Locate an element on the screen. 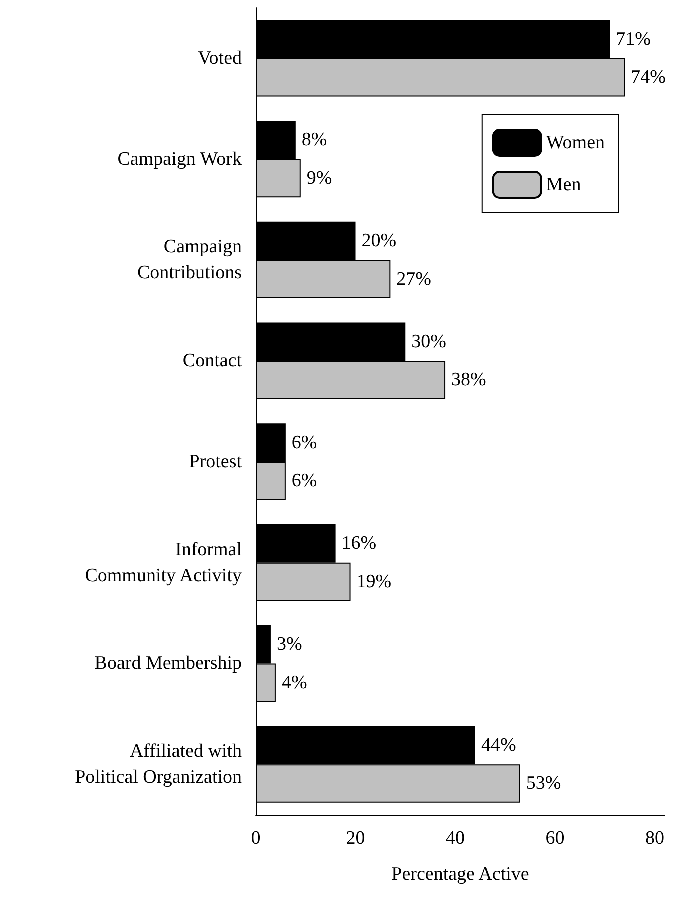 The width and height of the screenshot is (689, 897). data-label: 4% is located at coordinates (295, 683).